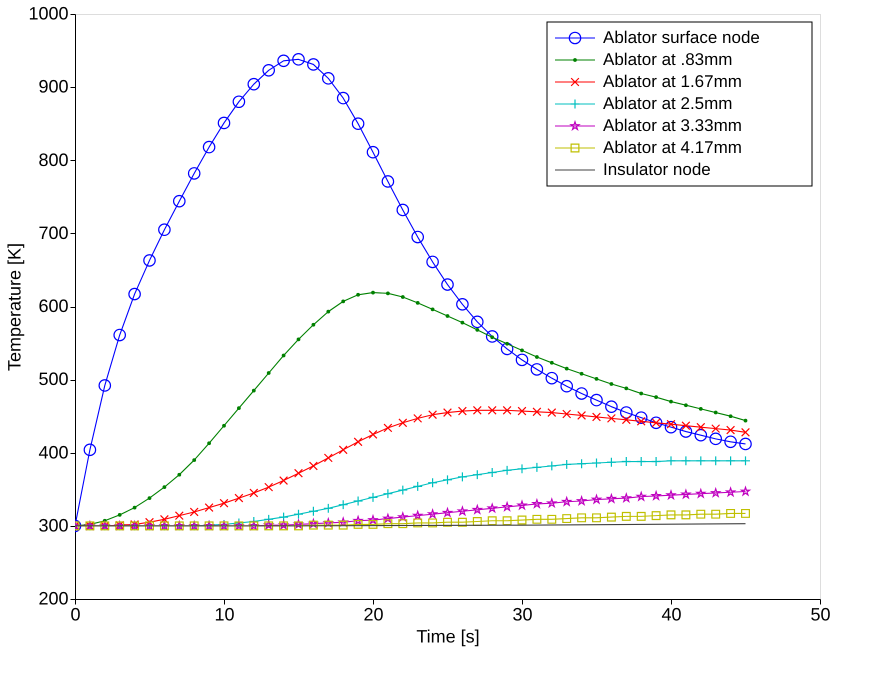  What do you see at coordinates (820, 614) in the screenshot?
I see `x-tick-label: 50` at bounding box center [820, 614].